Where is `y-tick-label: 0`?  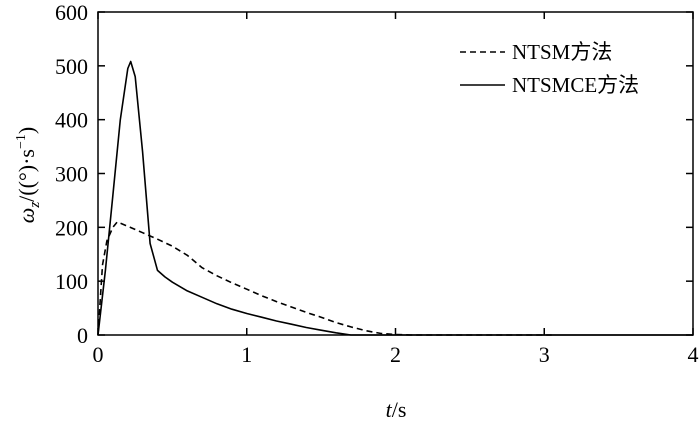
y-tick-label: 0 is located at coordinates (82, 335).